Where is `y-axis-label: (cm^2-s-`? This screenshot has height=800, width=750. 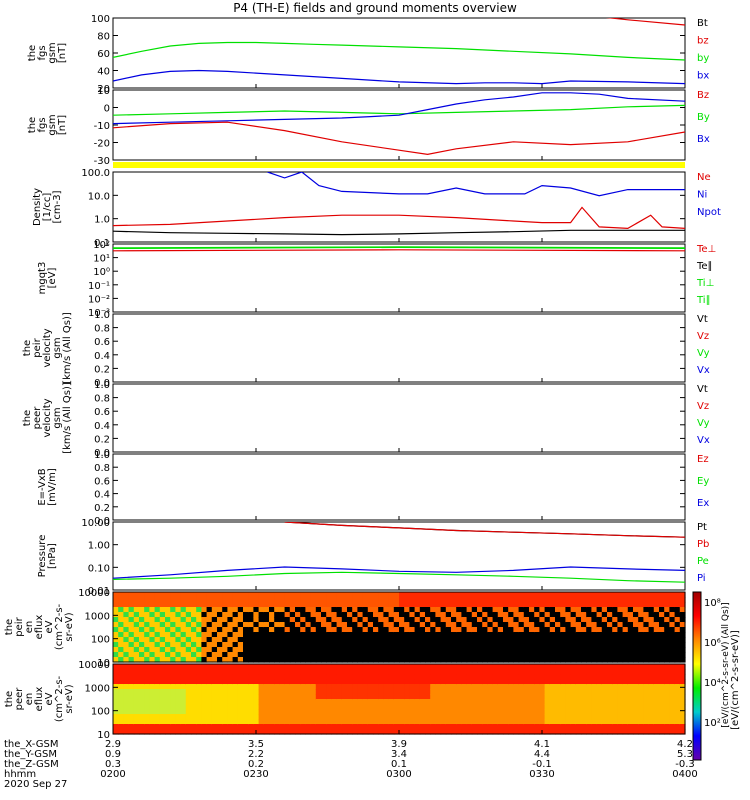
y-axis-label: (cm^2-s- is located at coordinates (59, 626).